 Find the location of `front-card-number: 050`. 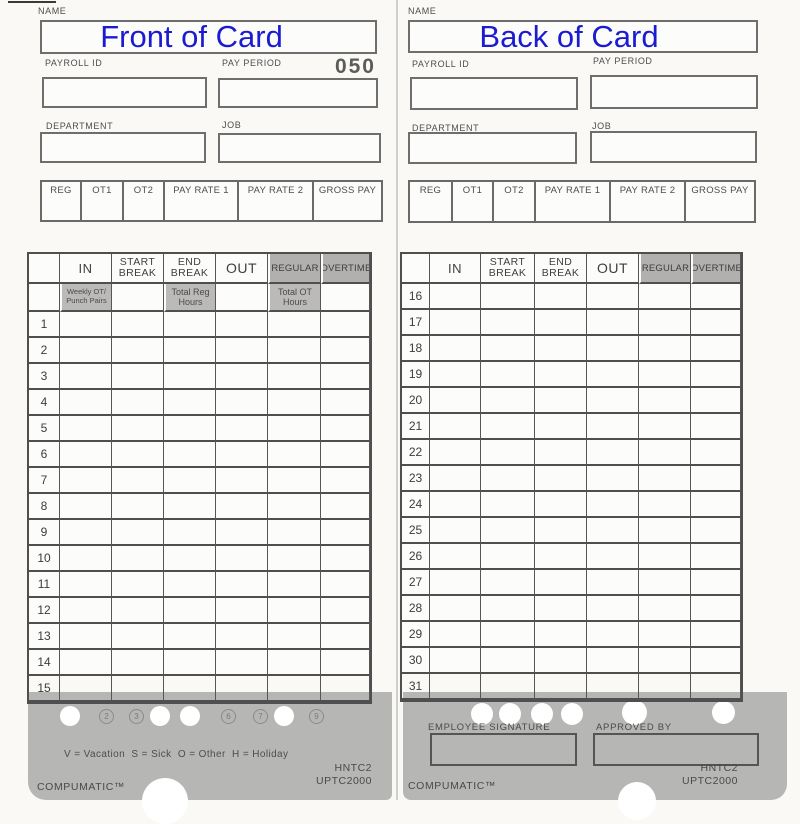

front-card-number: 050 is located at coordinates (355, 66).